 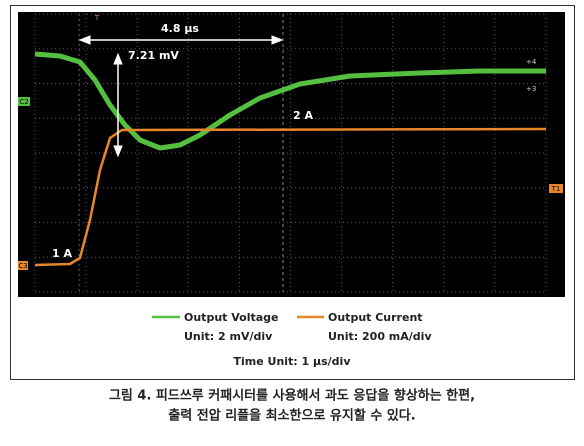 What do you see at coordinates (303, 115) in the screenshot?
I see `high-current: 2 A` at bounding box center [303, 115].